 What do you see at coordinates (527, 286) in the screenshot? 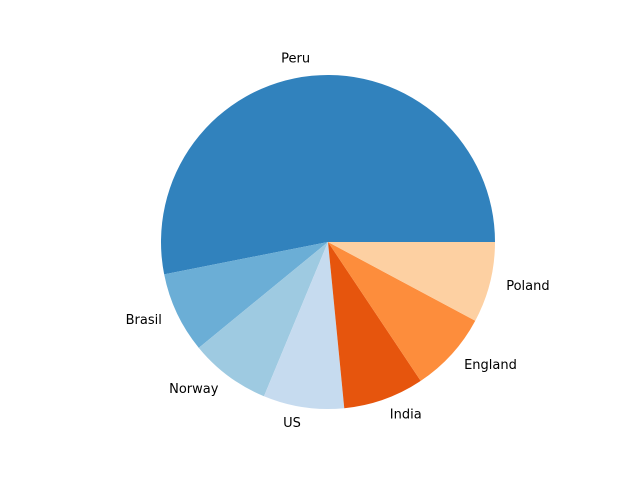
I see `pie-label-poland: Poland` at bounding box center [527, 286].